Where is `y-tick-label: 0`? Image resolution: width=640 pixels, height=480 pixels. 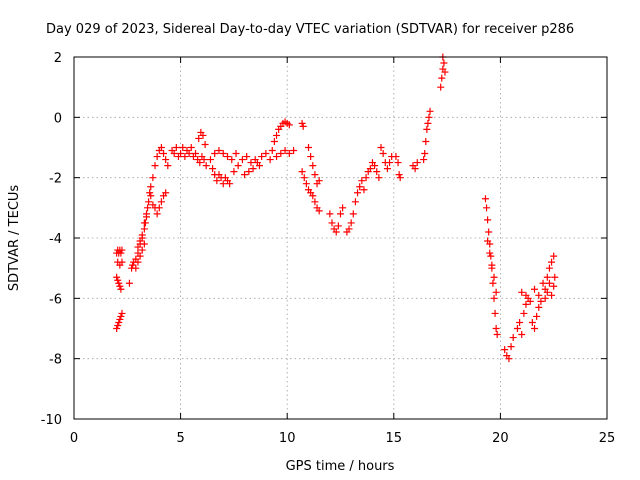
y-tick-label: 0 is located at coordinates (58, 118).